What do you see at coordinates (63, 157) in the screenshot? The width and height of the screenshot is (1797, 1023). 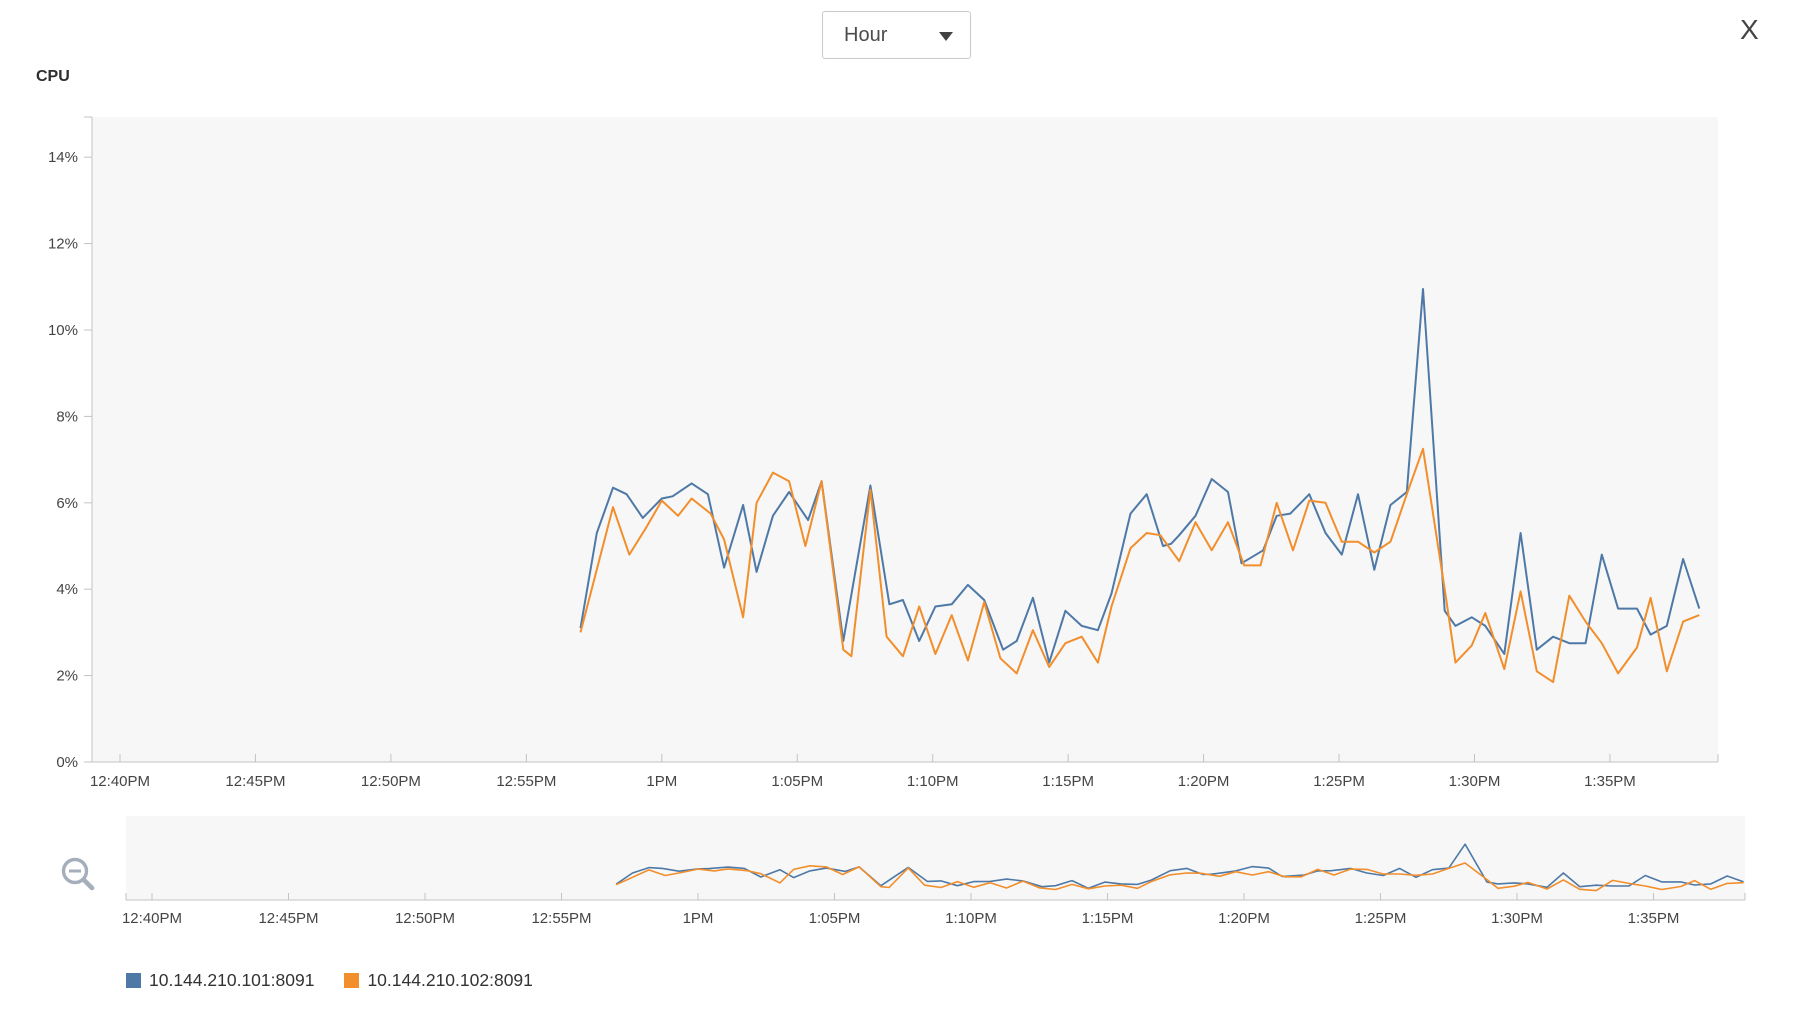 I see `y-tick-label: 14%` at bounding box center [63, 157].